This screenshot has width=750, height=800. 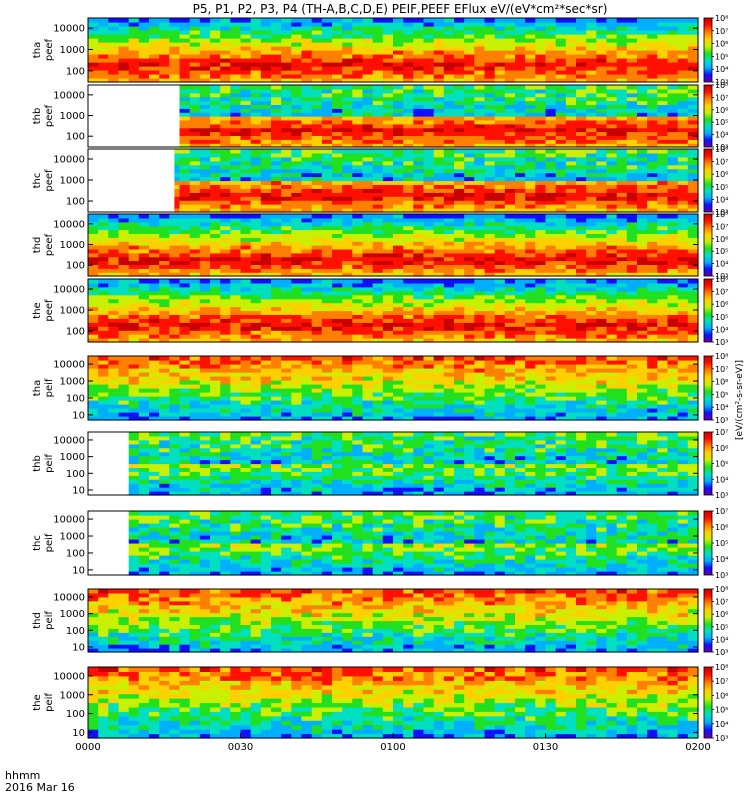 I want to click on panel-thc-peef: 10000 1000 100 thc peef 10⁸ 10⁷ 10⁶ 10⁵ 10⁴ 10³, so click(x=380, y=181).